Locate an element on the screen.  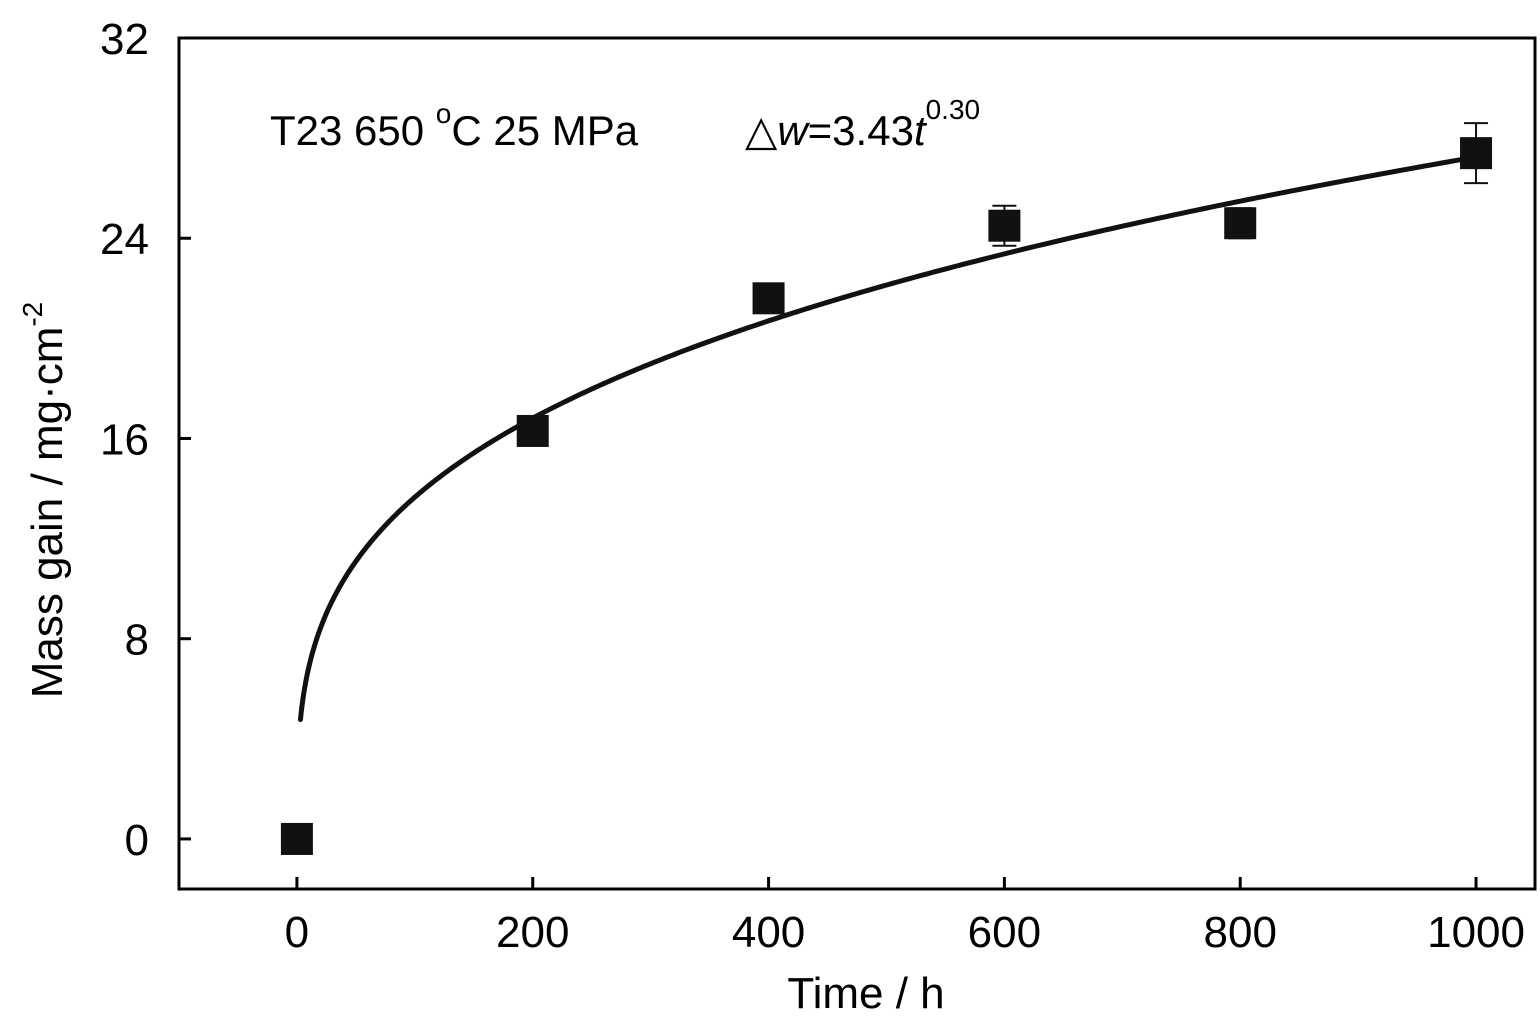
degree-superscript: o is located at coordinates (444, 113).